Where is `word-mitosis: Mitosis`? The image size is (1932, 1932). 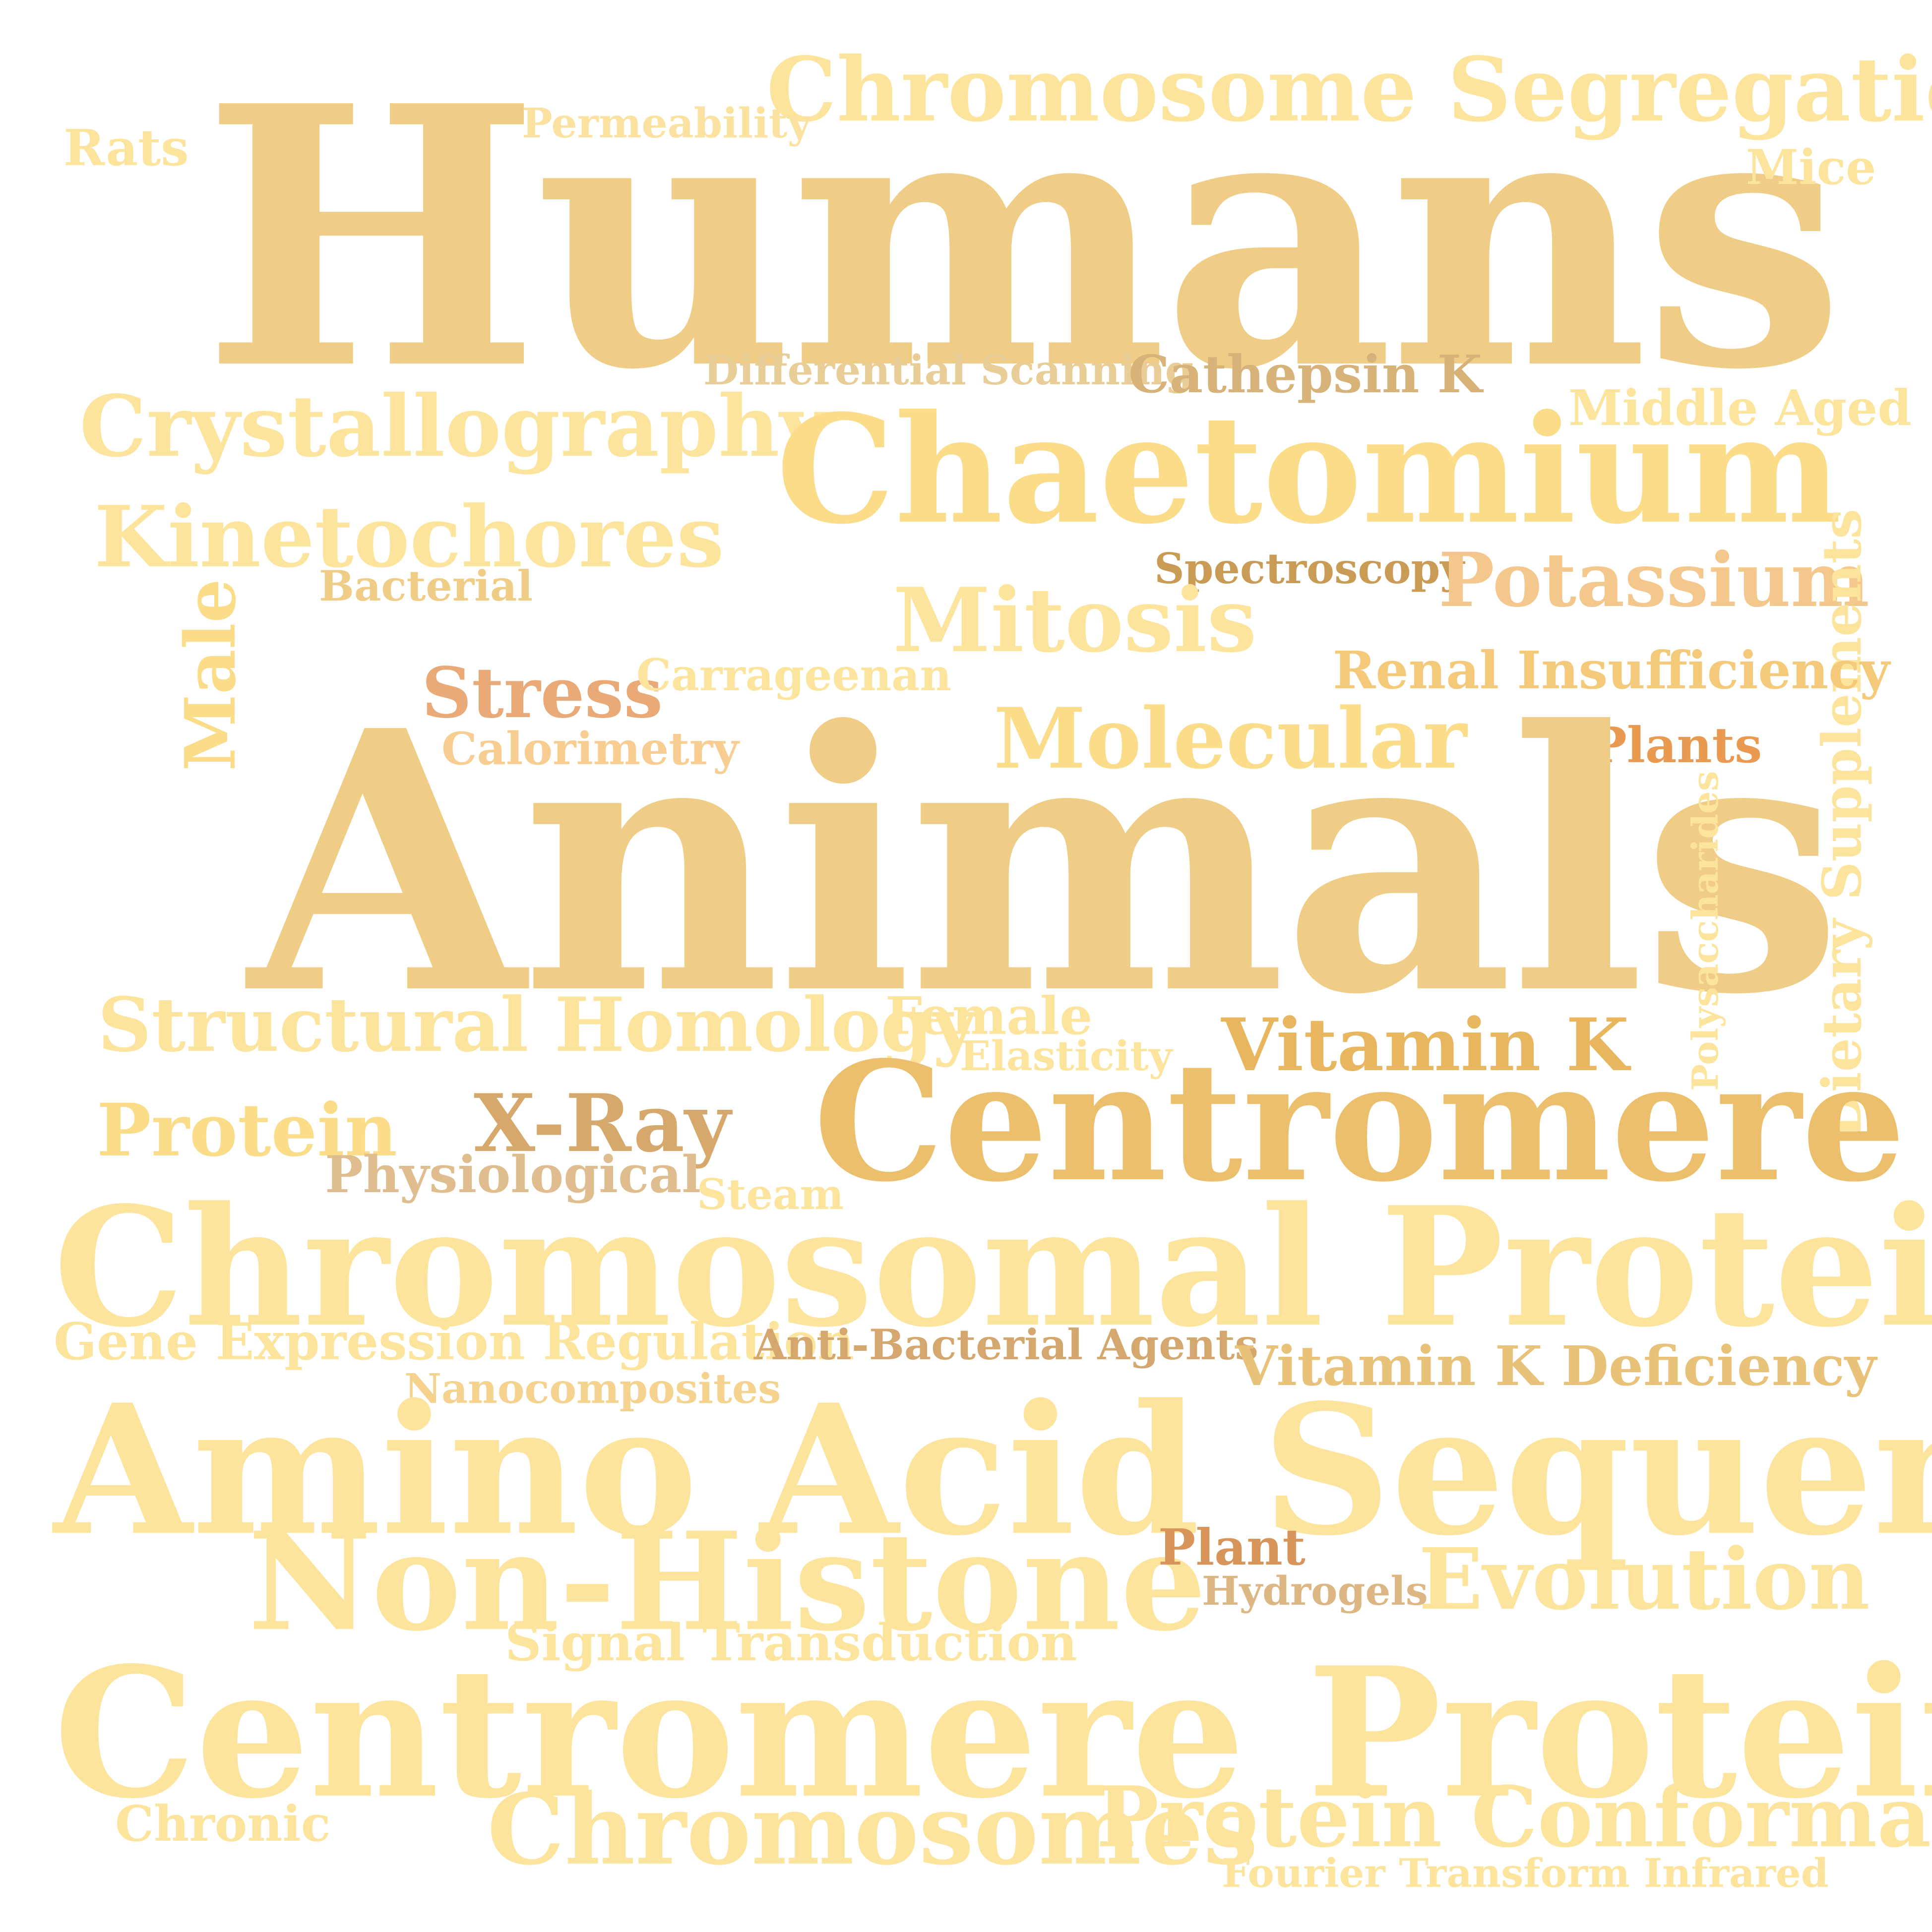
word-mitosis: Mitosis is located at coordinates (1075, 620).